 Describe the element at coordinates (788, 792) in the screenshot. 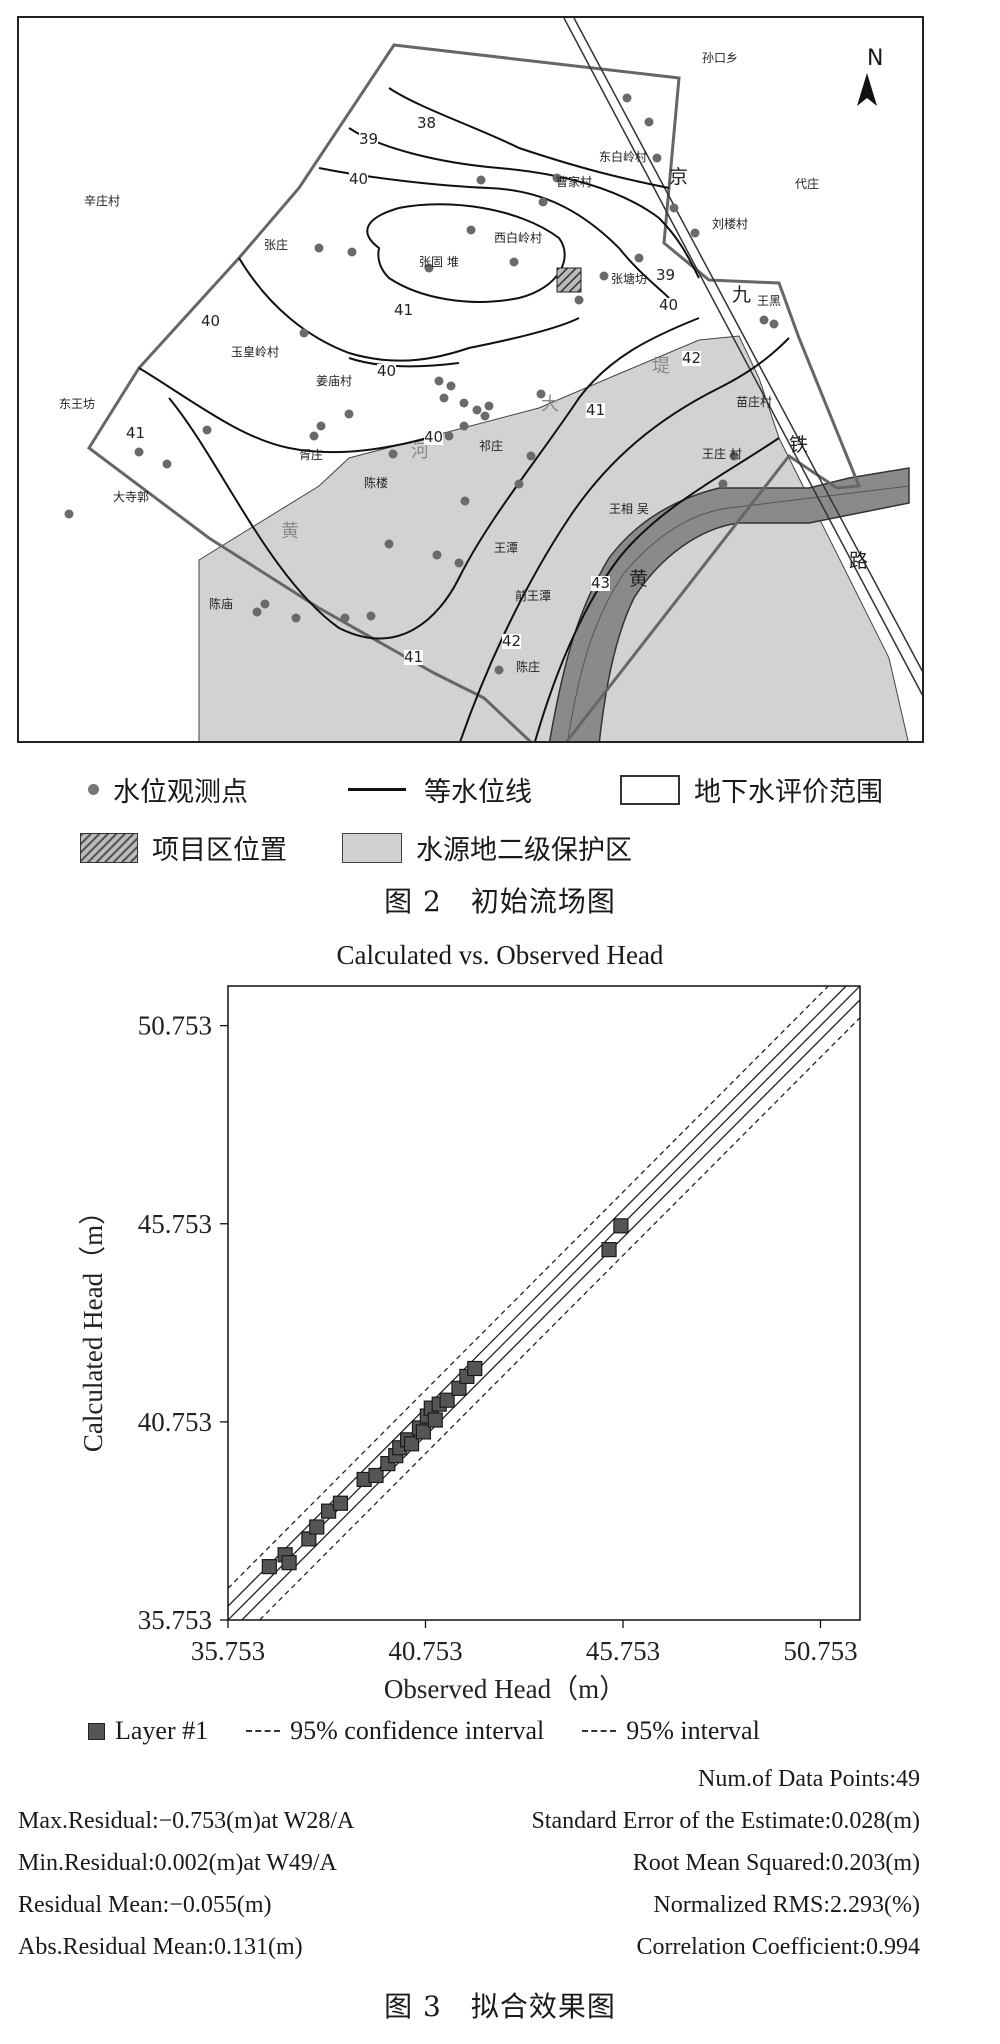

I see `legend-label: 地下水评价范围` at that location.